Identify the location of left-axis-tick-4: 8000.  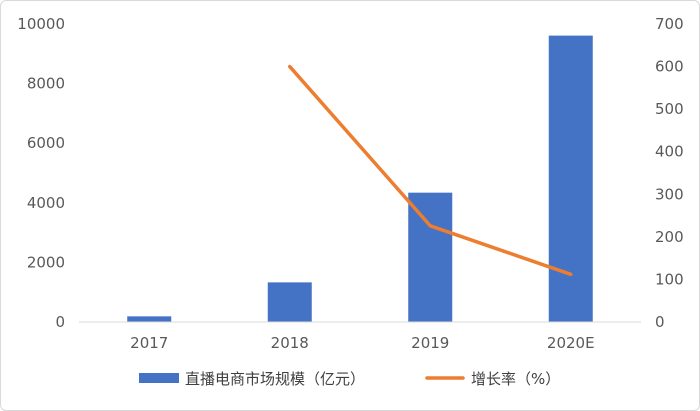
(46, 84).